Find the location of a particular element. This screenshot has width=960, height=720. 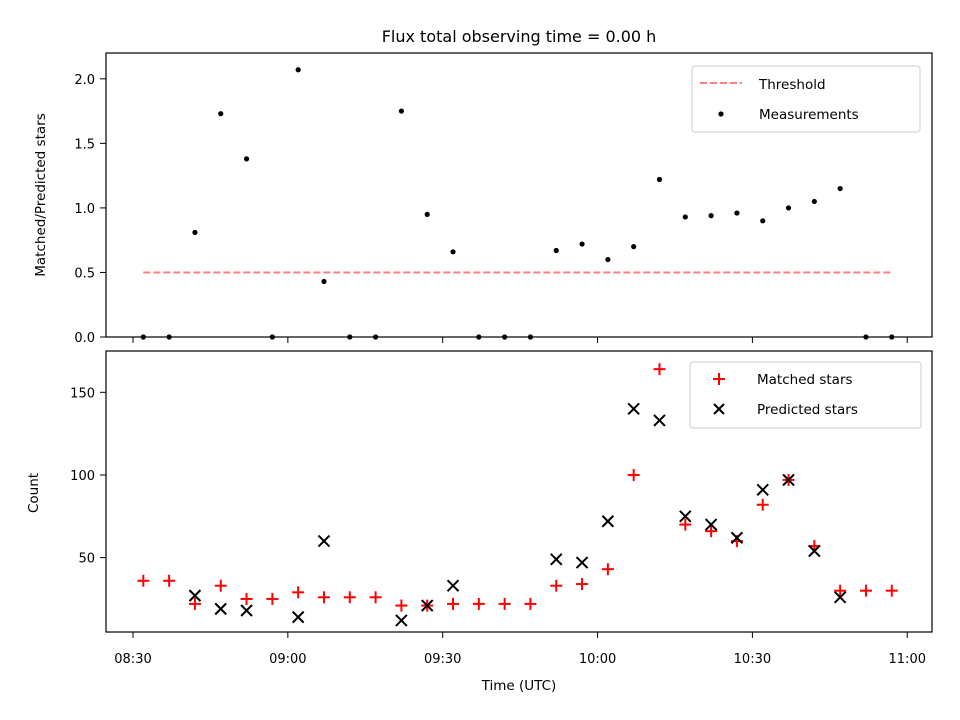

legend-threshold-label: Threshold is located at coordinates (792, 85).